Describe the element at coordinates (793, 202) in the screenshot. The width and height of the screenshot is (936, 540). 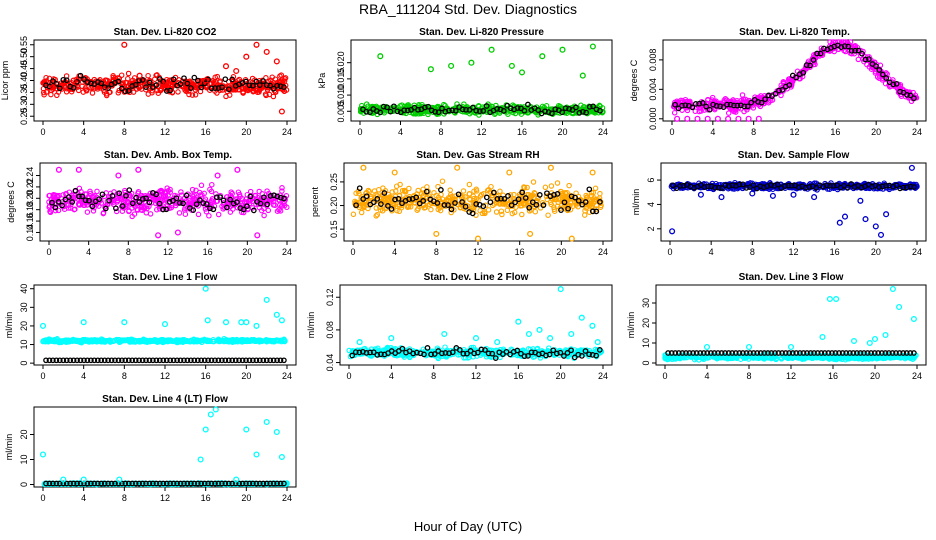
I see `panel-frame` at that location.